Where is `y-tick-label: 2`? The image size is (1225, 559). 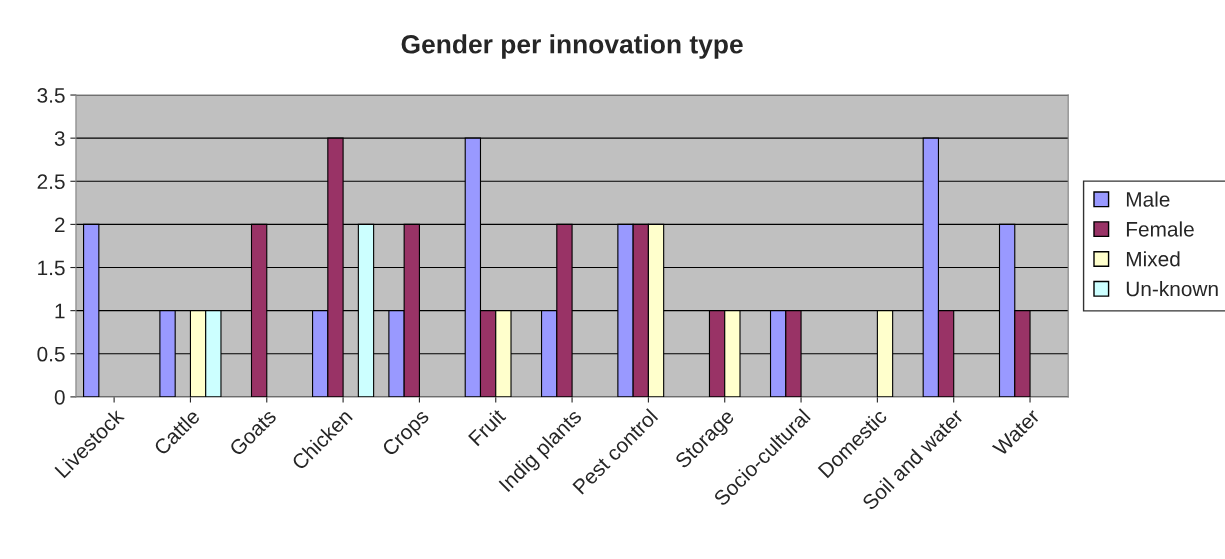 y-tick-label: 2 is located at coordinates (60, 224).